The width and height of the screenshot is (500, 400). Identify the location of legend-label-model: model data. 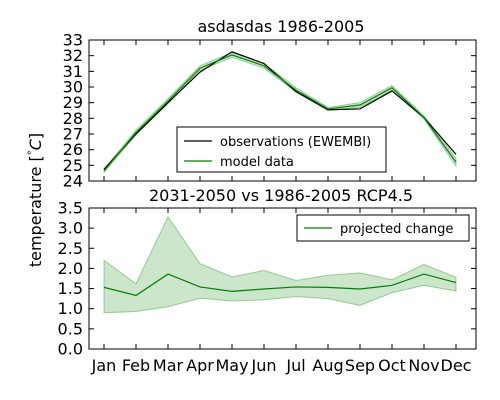
(257, 162).